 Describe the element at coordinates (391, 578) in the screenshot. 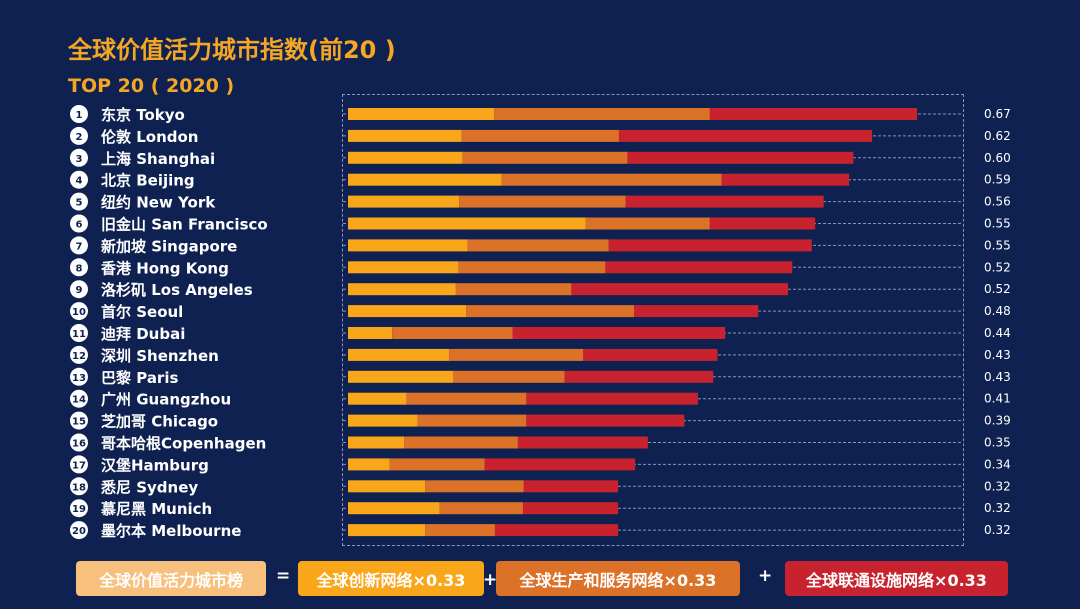

I see `formula-term-innovation: 全球创新网络×0.33` at that location.